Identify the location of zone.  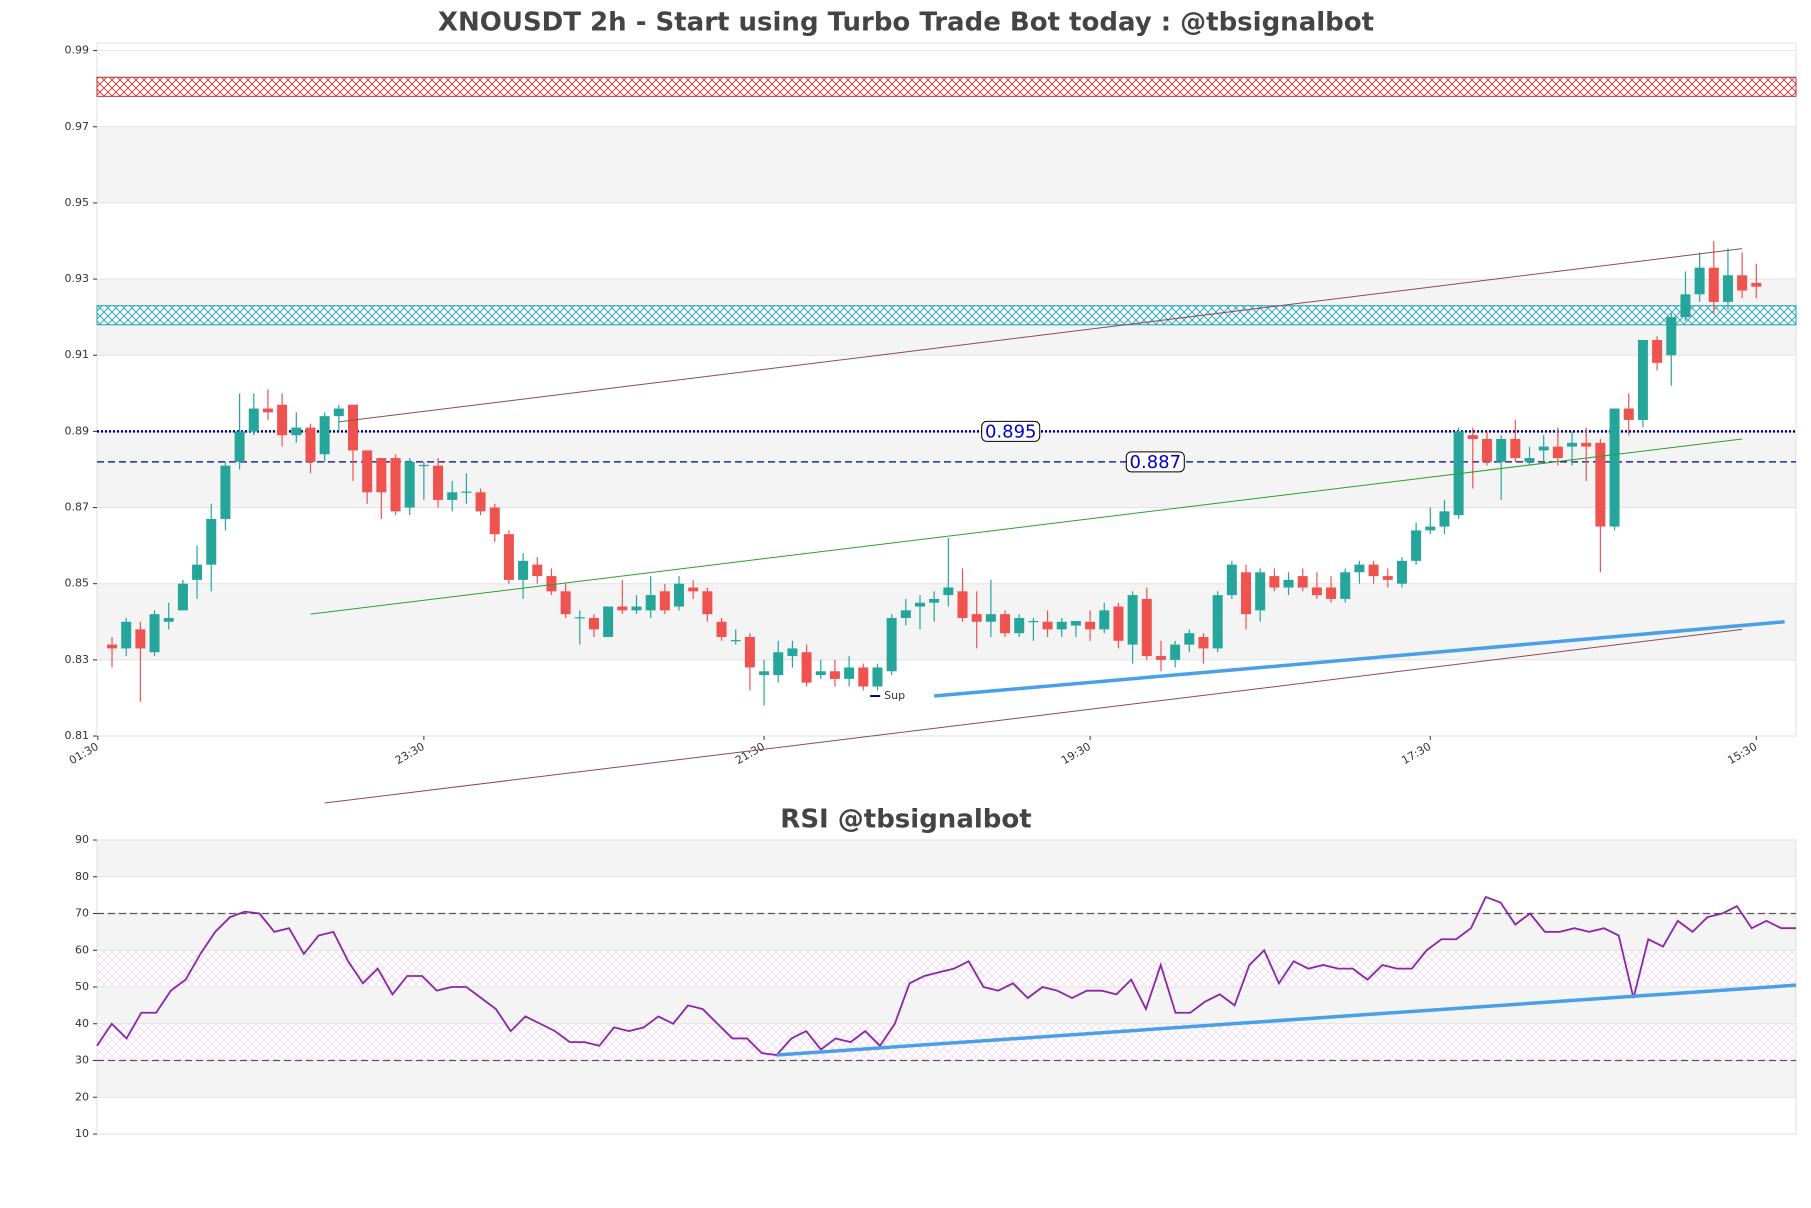
(946, 315).